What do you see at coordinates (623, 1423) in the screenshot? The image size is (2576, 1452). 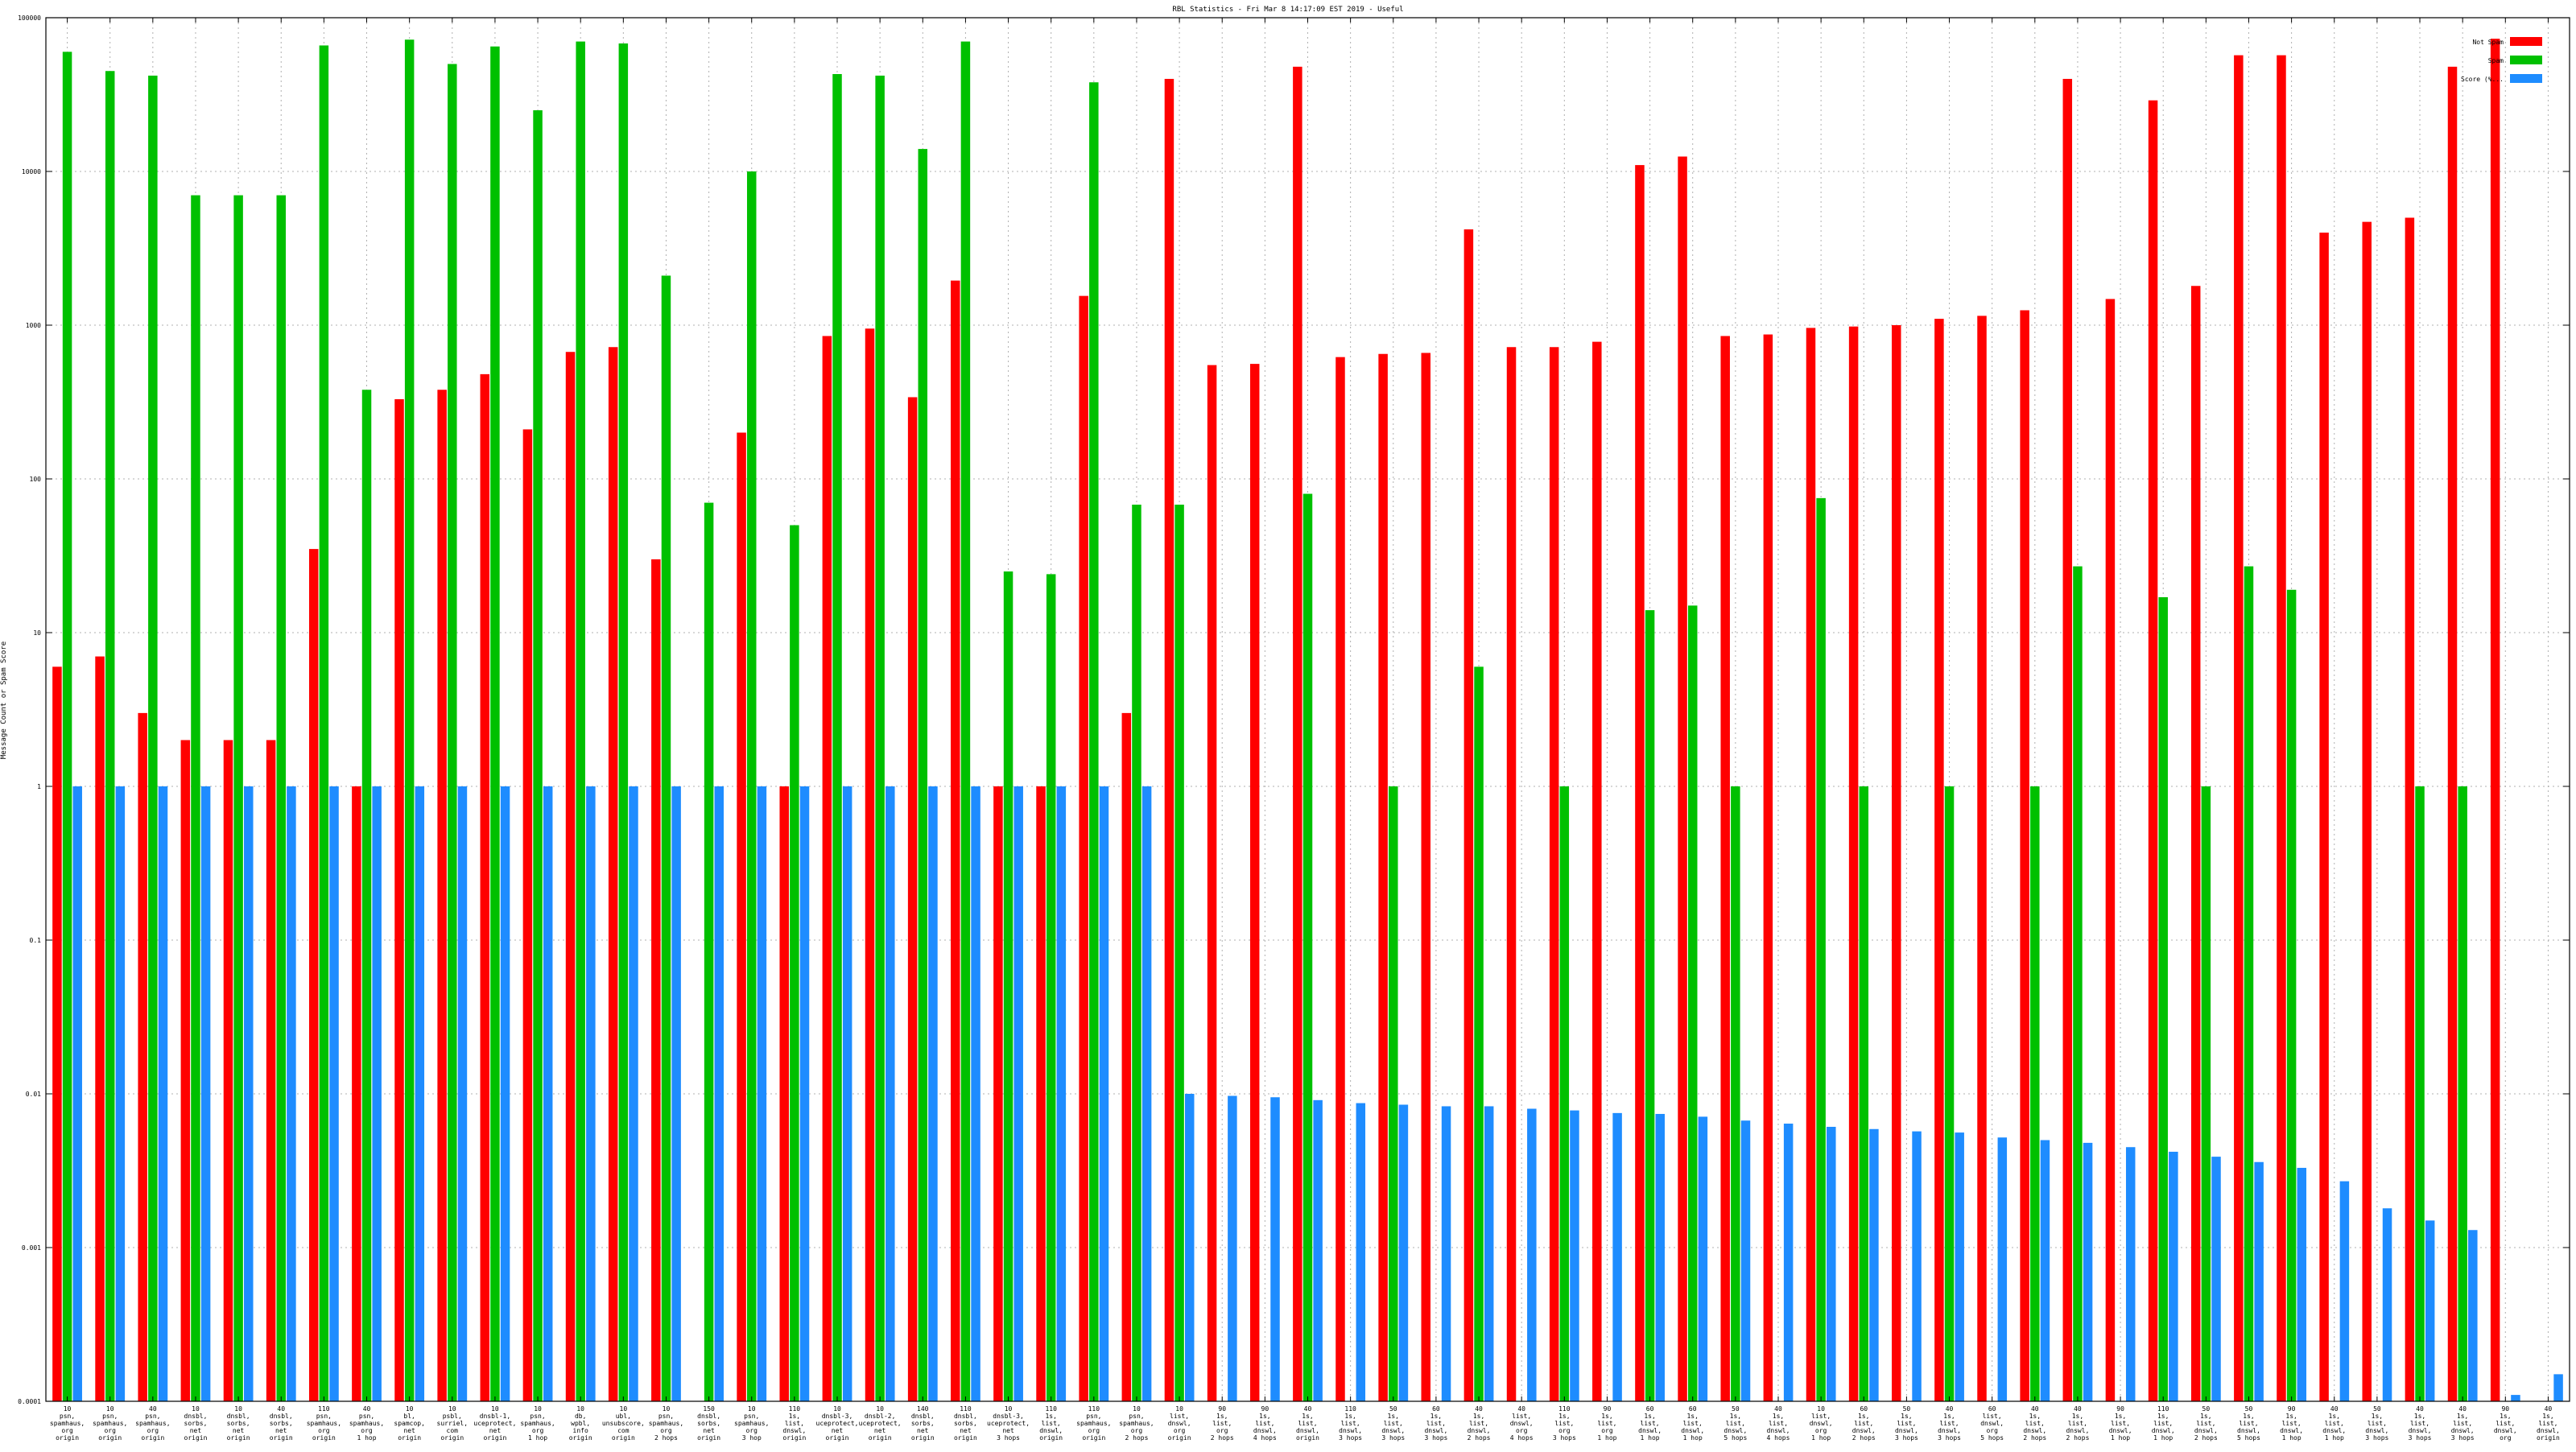 I see `x-tick-label: 10 ubl, unsubscore, com origin` at bounding box center [623, 1423].